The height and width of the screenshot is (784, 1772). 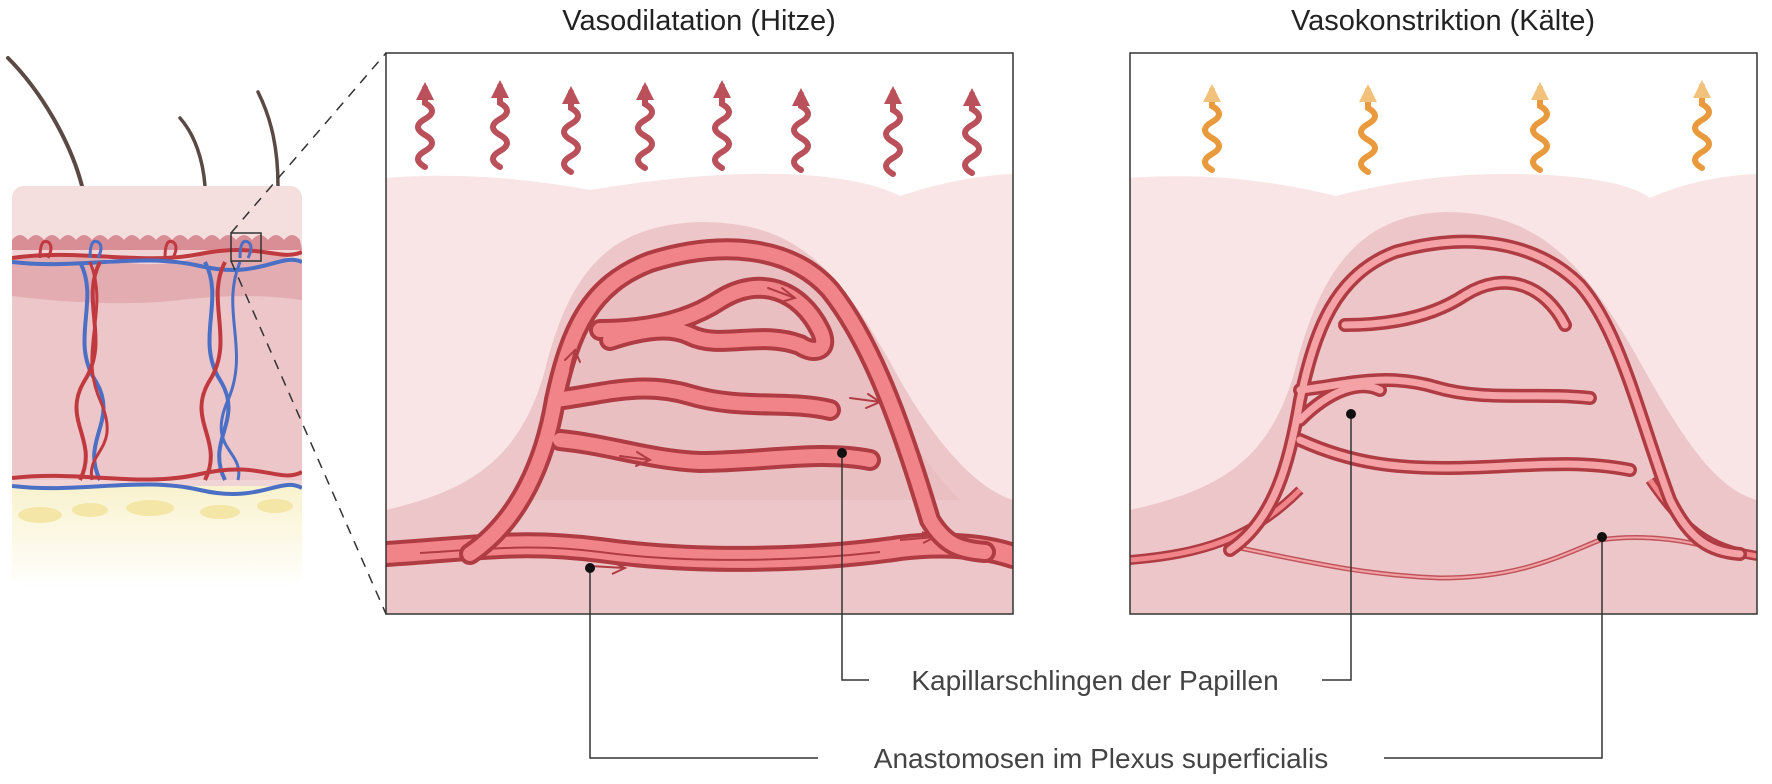 I want to click on skin-cross-section, so click(x=155, y=324).